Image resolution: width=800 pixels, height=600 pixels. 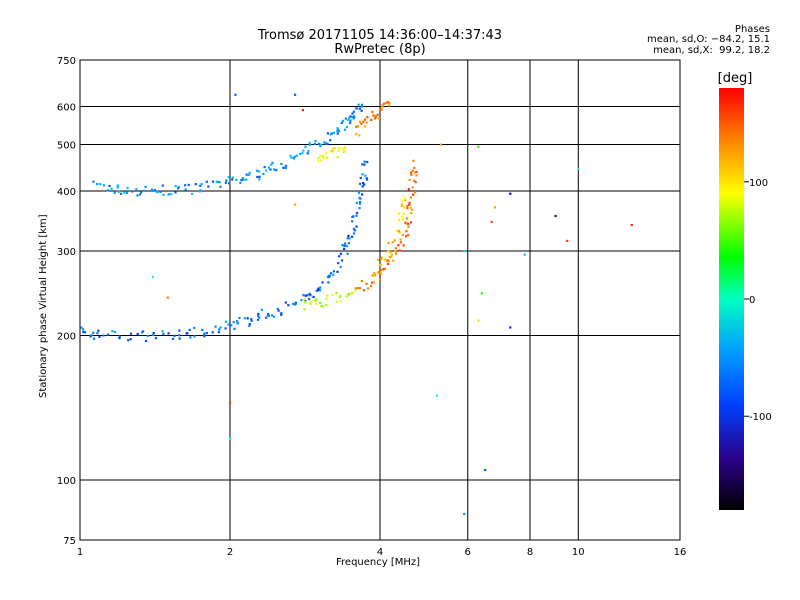 What do you see at coordinates (711, 50) in the screenshot?
I see `stats-x-mode: mean, sd,X: 99.2, 18.2` at bounding box center [711, 50].